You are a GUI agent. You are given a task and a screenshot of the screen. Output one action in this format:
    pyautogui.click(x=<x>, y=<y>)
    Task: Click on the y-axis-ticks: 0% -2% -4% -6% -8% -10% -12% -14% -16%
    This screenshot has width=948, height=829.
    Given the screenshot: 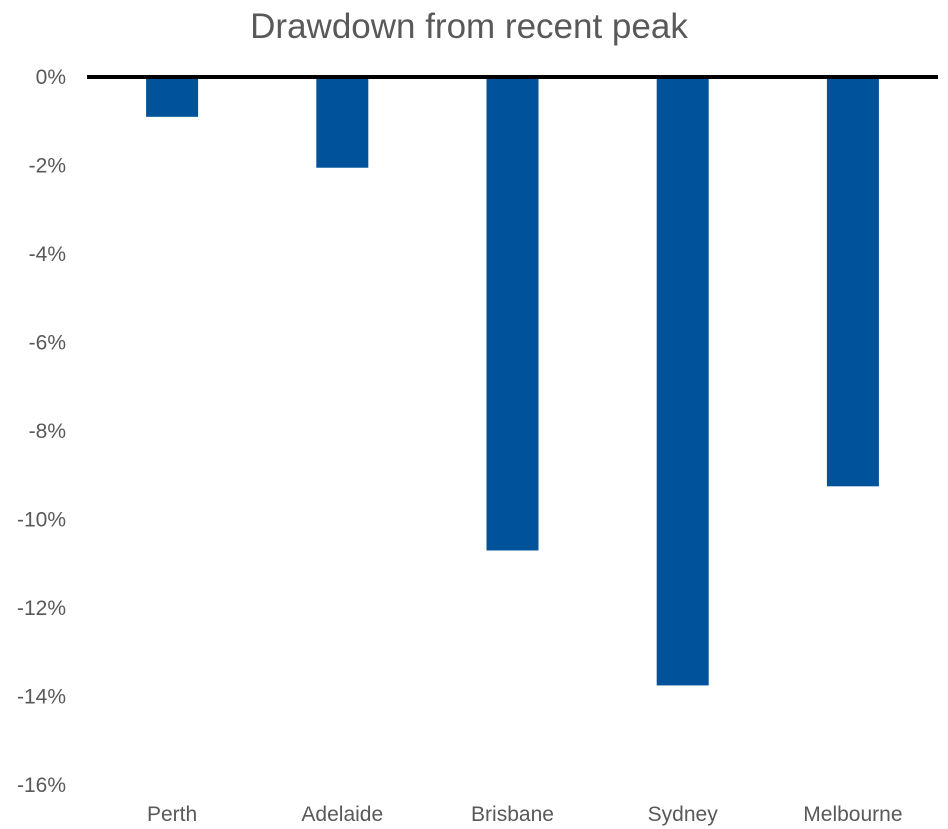 What is the action you would take?
    pyautogui.click(x=41, y=431)
    